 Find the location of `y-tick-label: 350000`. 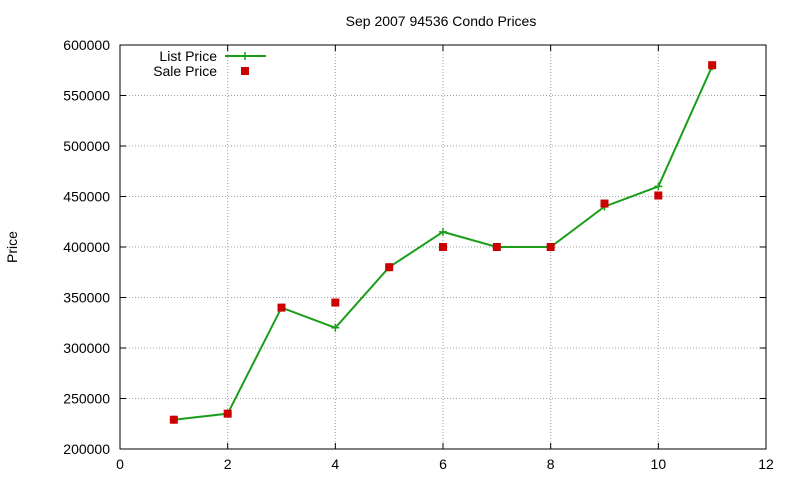

y-tick-label: 350000 is located at coordinates (86, 298).